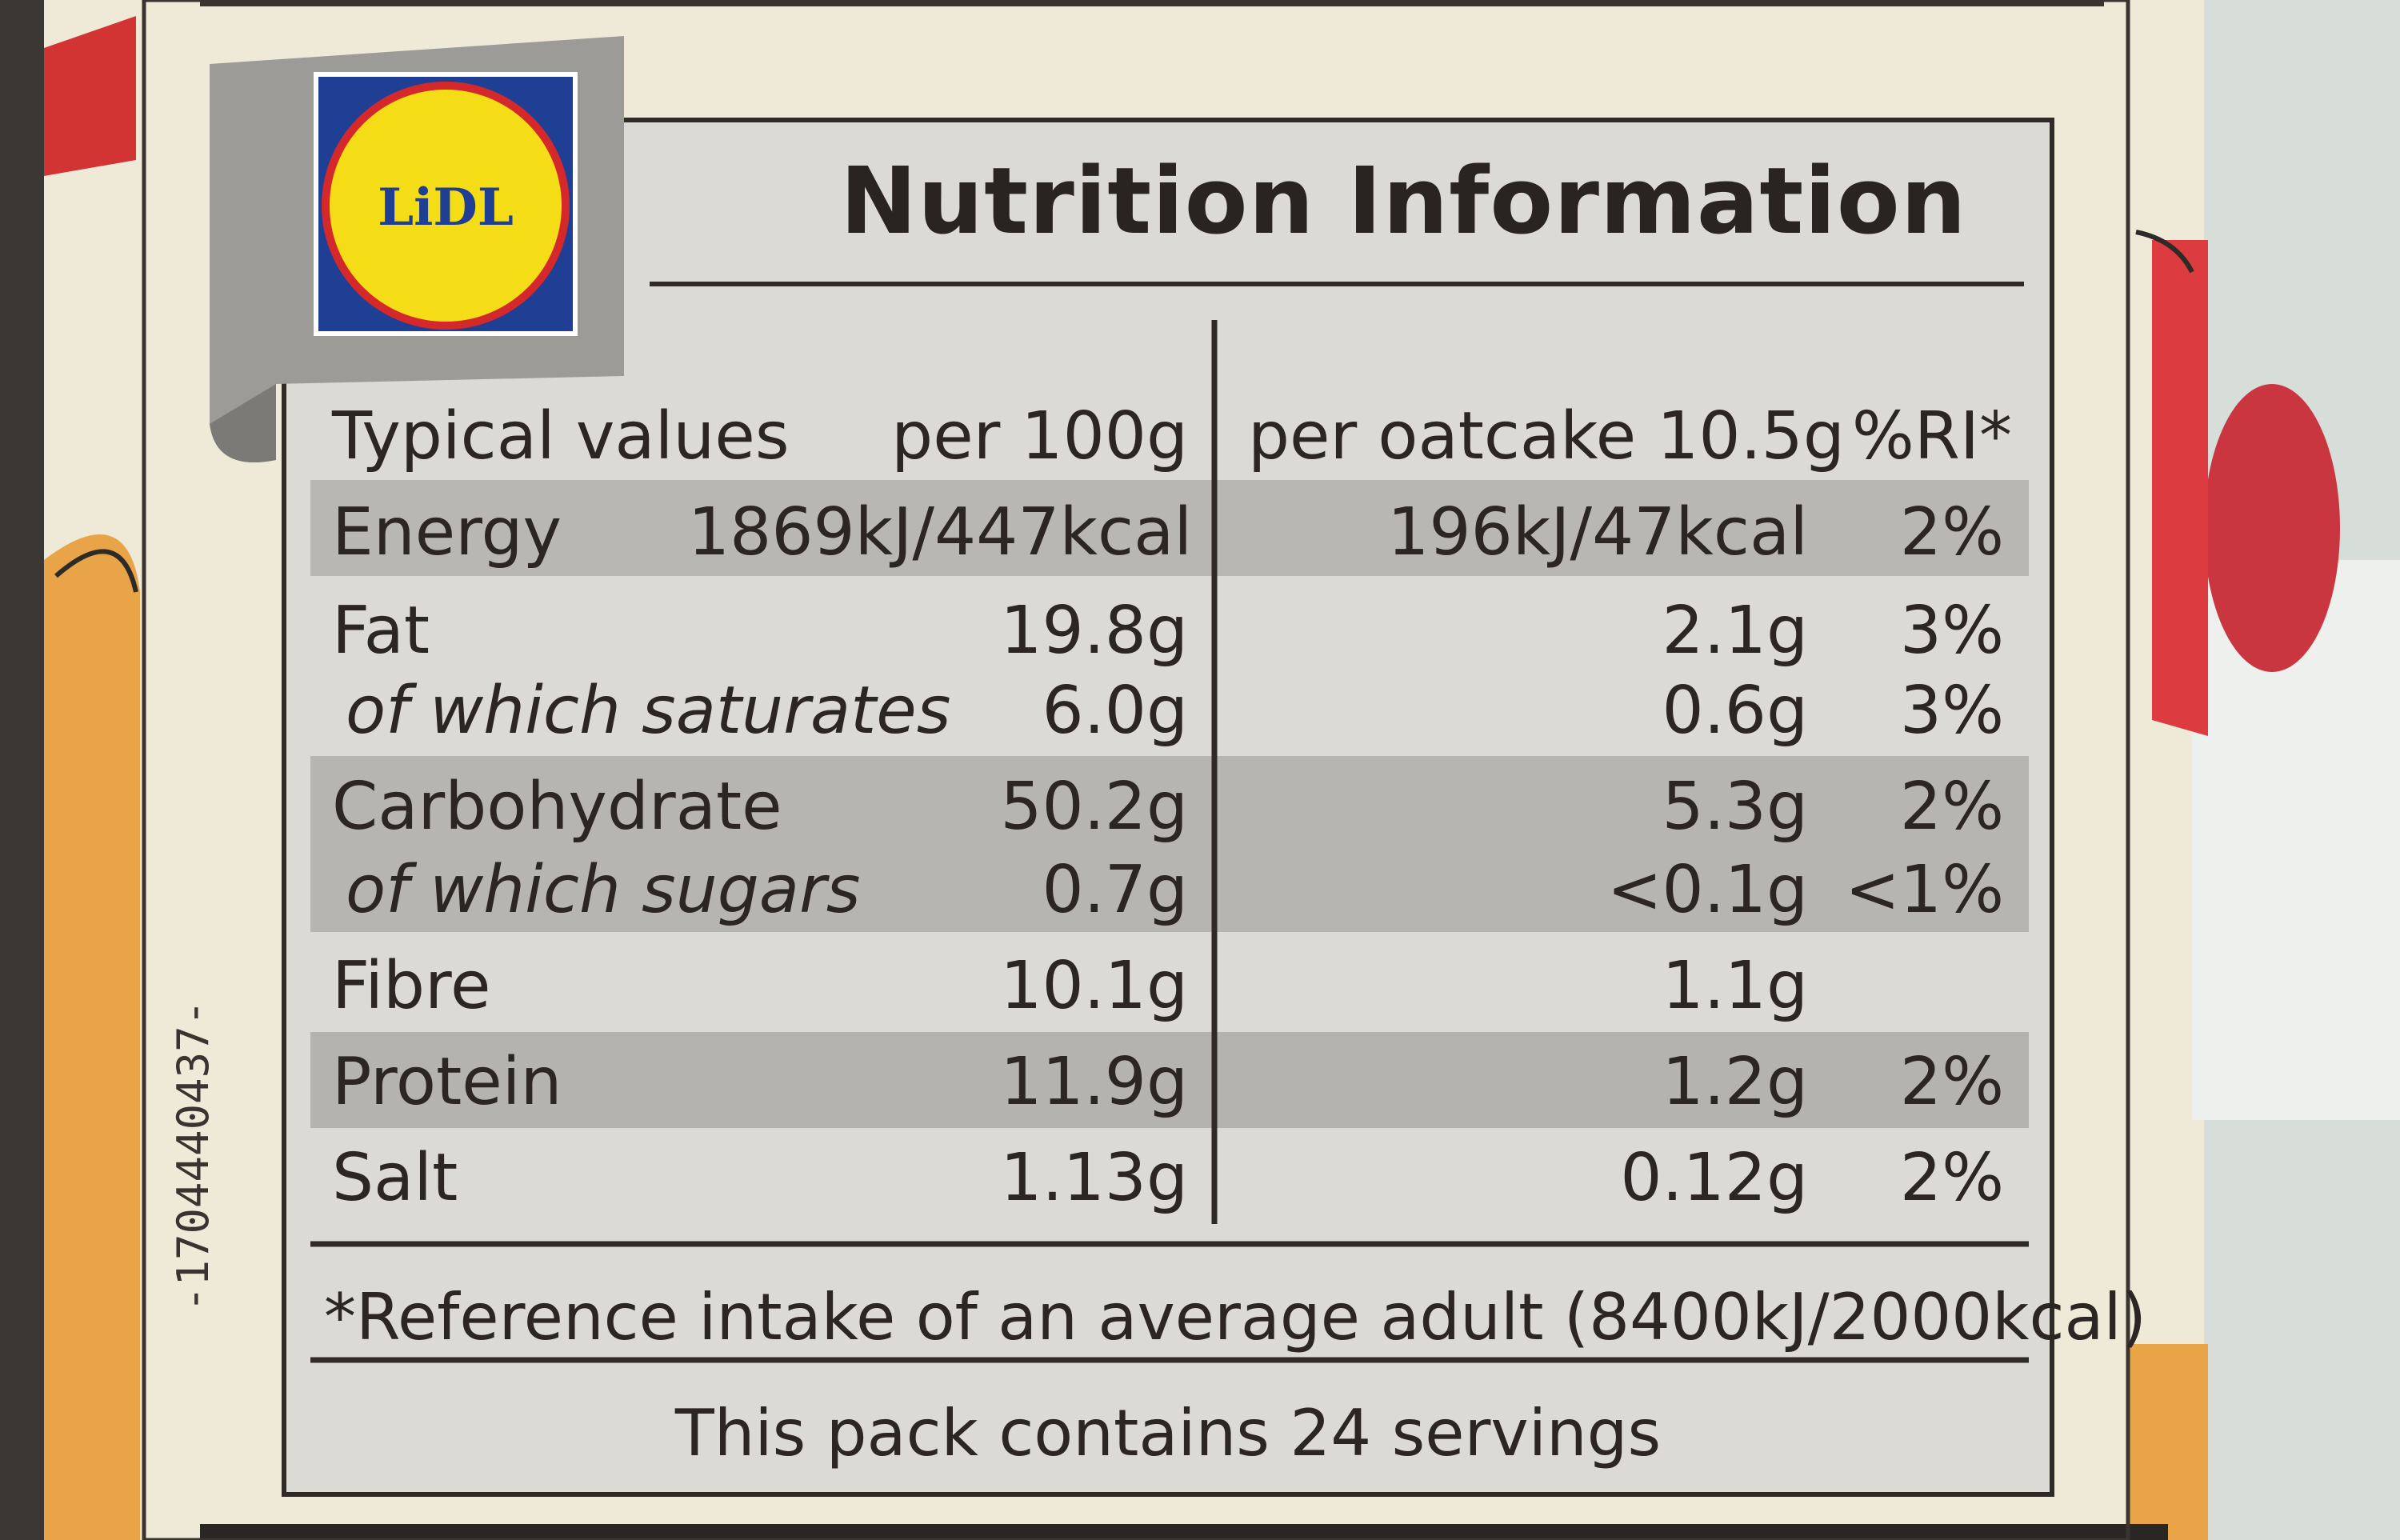 This screenshot has height=1540, width=2400. I want to click on row-label: Fat, so click(381, 631).